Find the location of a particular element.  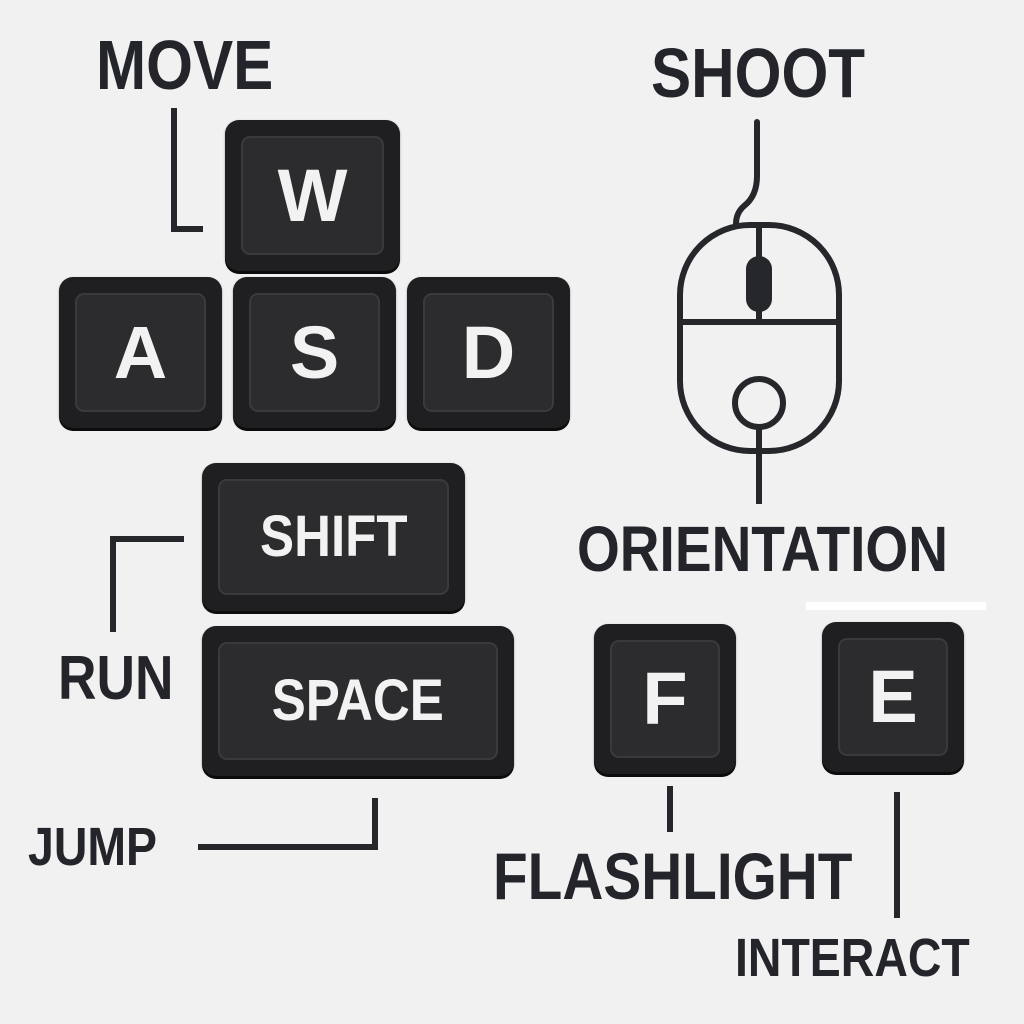

flashlight-label: FLASHLIGHT is located at coordinates (673, 876).